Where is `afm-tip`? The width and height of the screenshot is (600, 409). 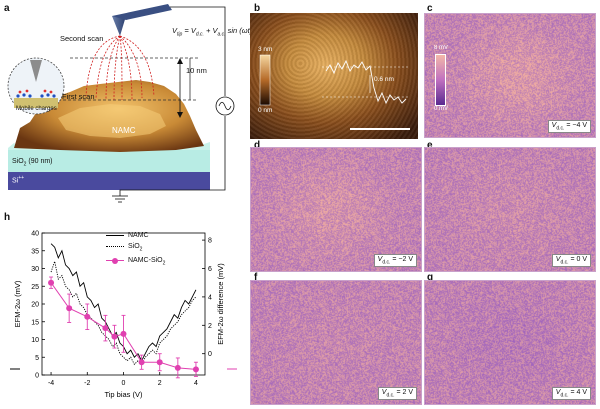 afm-tip is located at coordinates (119, 26).